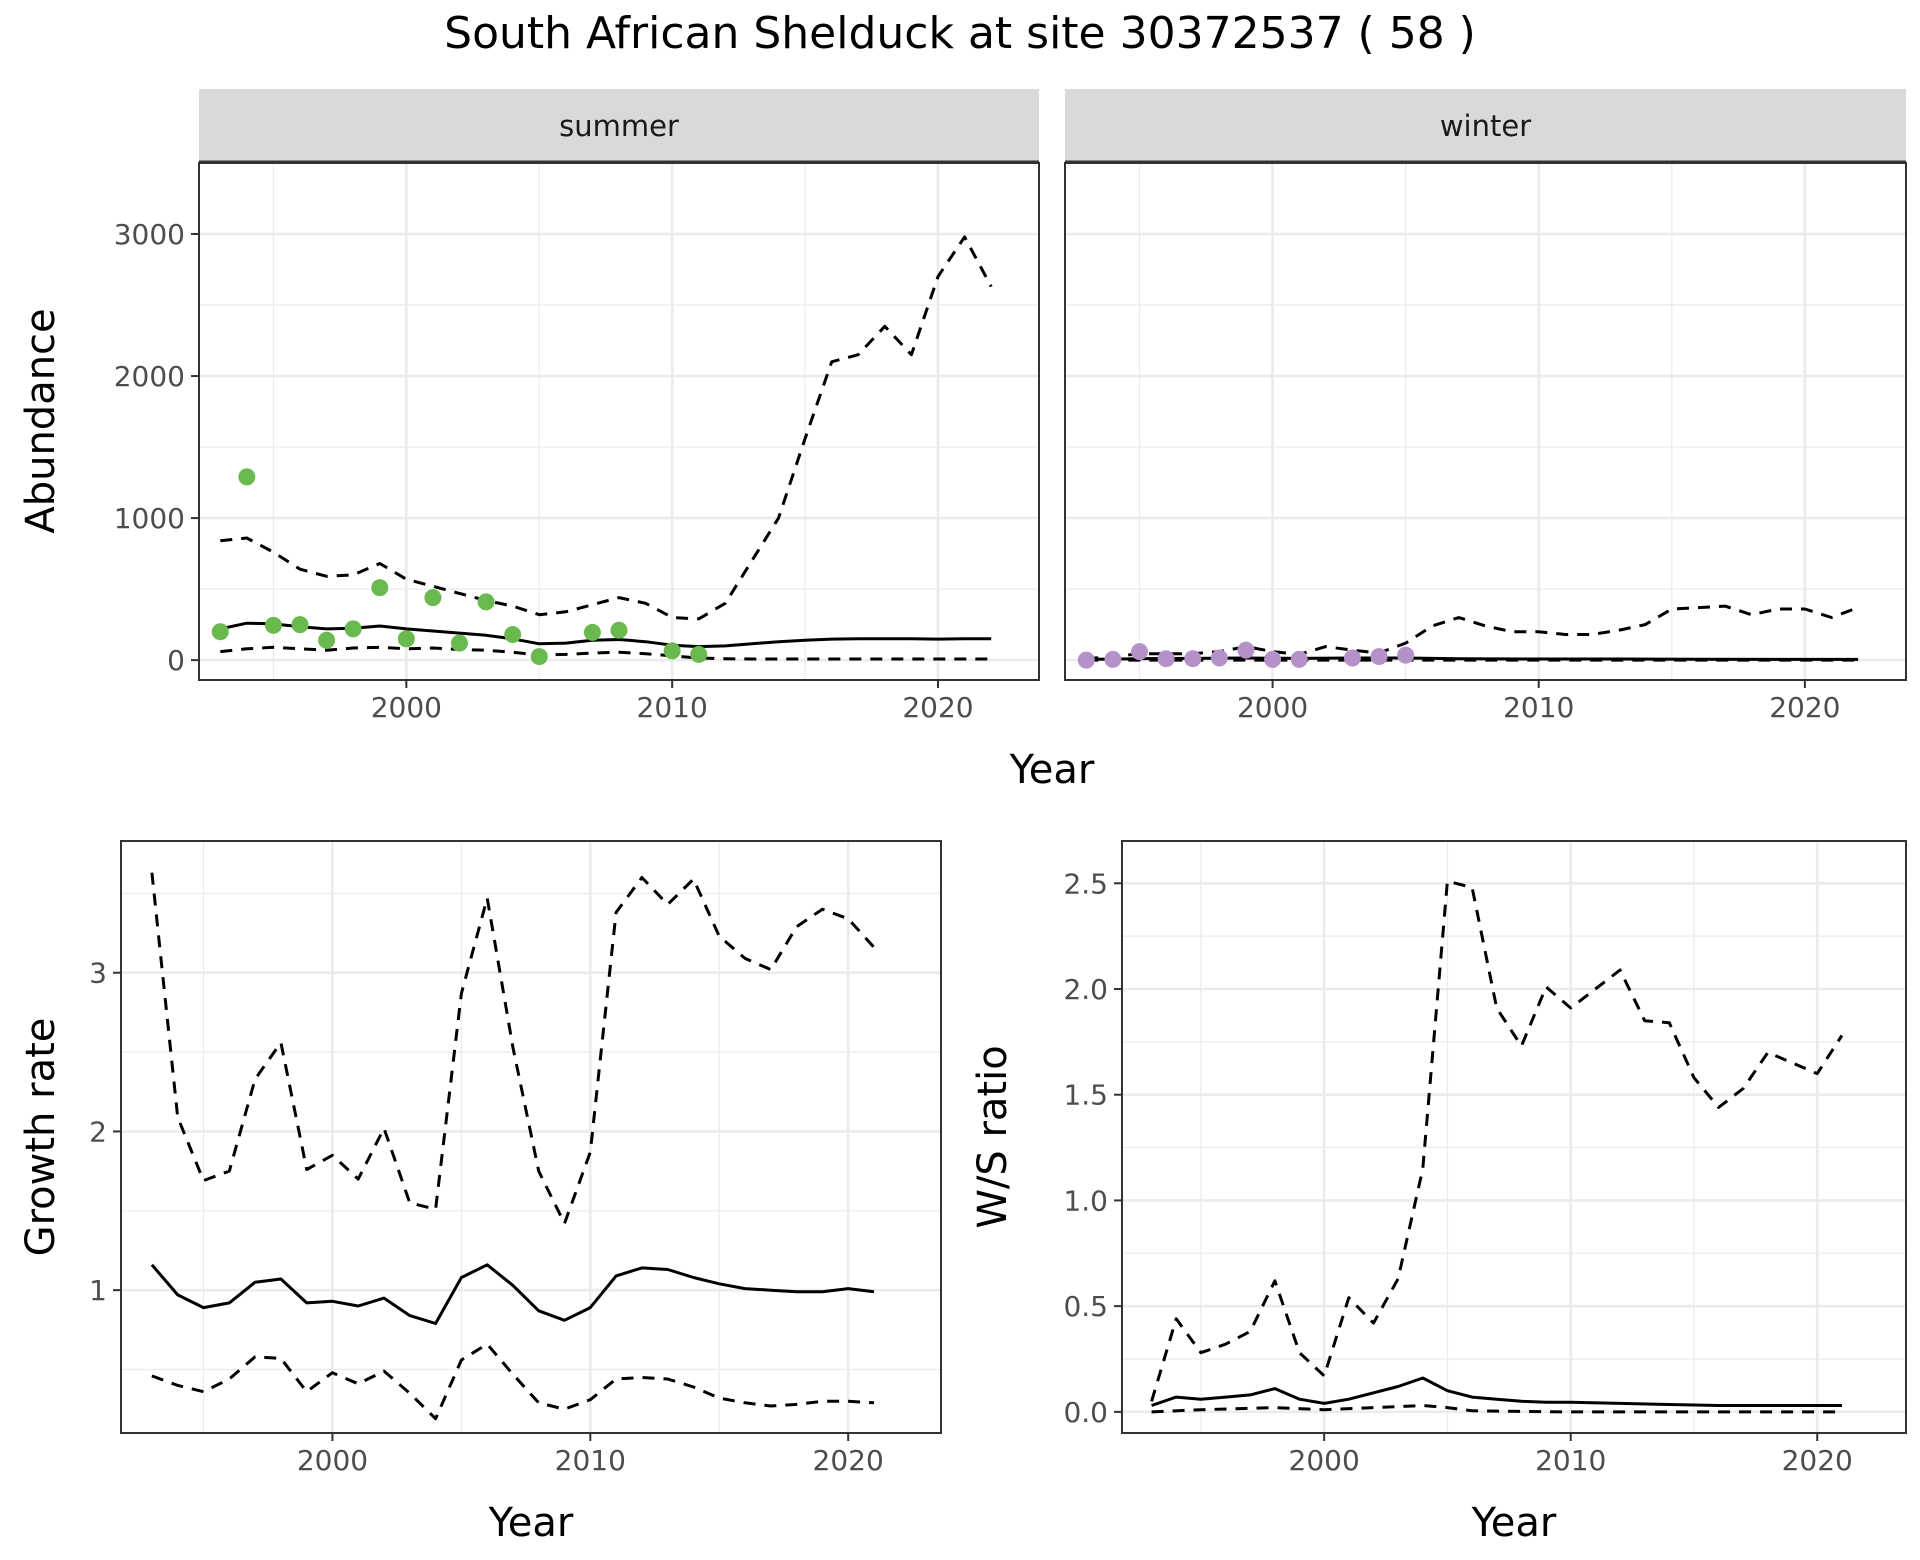 This screenshot has height=1560, width=1920. What do you see at coordinates (1085, 1200) in the screenshot?
I see `y-tick-label: 1.0` at bounding box center [1085, 1200].